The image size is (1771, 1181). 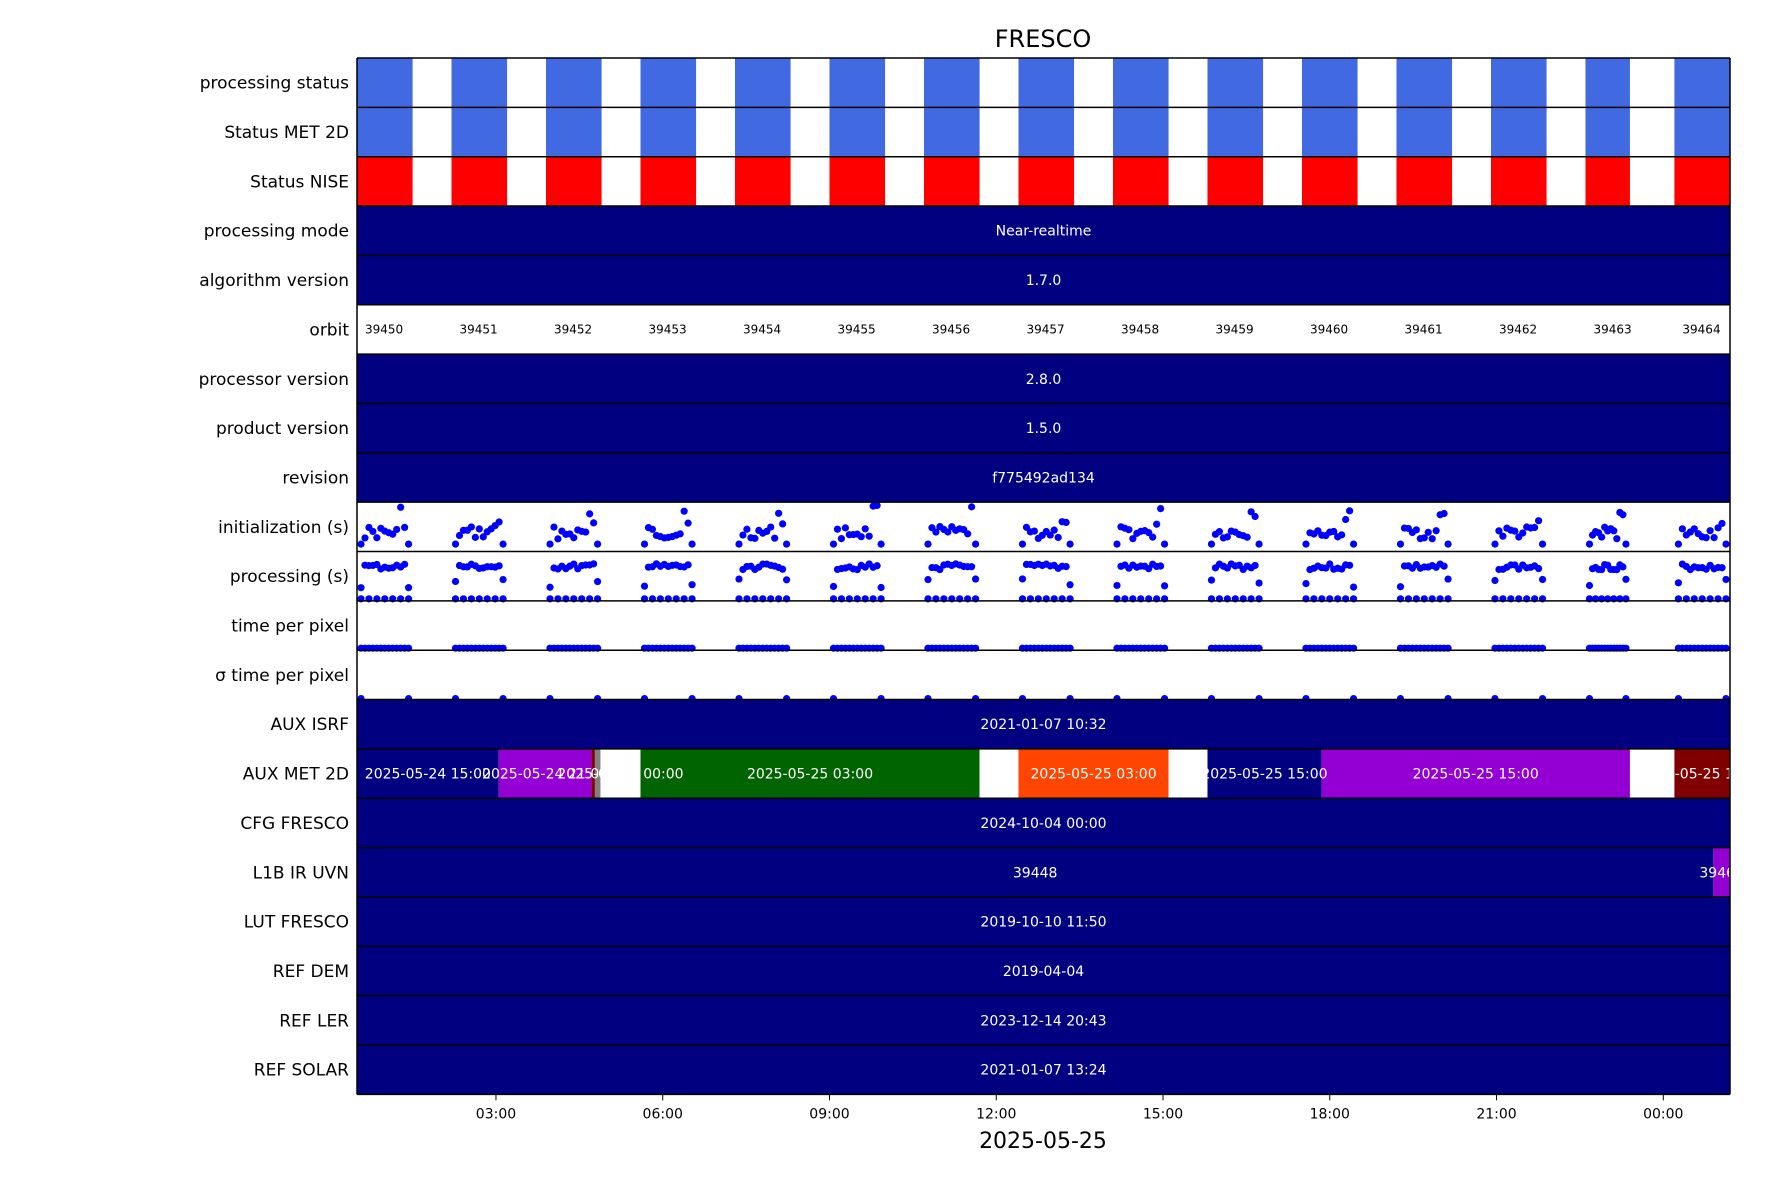 I want to click on row-label: REF LER, so click(x=314, y=1021).